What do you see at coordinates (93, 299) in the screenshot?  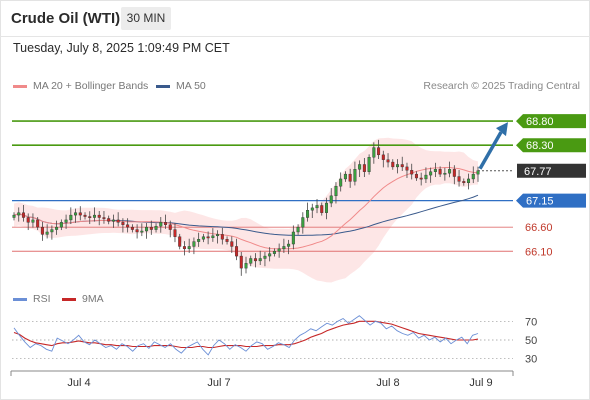 I see `legend-ma9-label: 9MA` at bounding box center [93, 299].